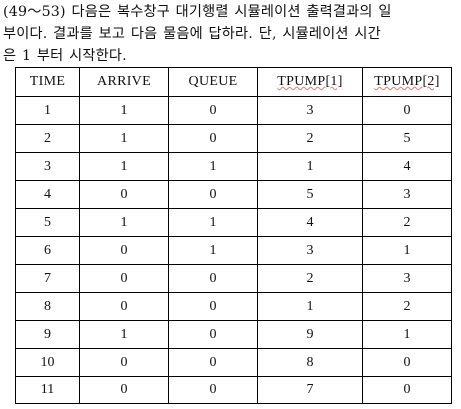 Image resolution: width=461 pixels, height=409 pixels. I want to click on table-row: 7 0 0 2 3, so click(233, 278).